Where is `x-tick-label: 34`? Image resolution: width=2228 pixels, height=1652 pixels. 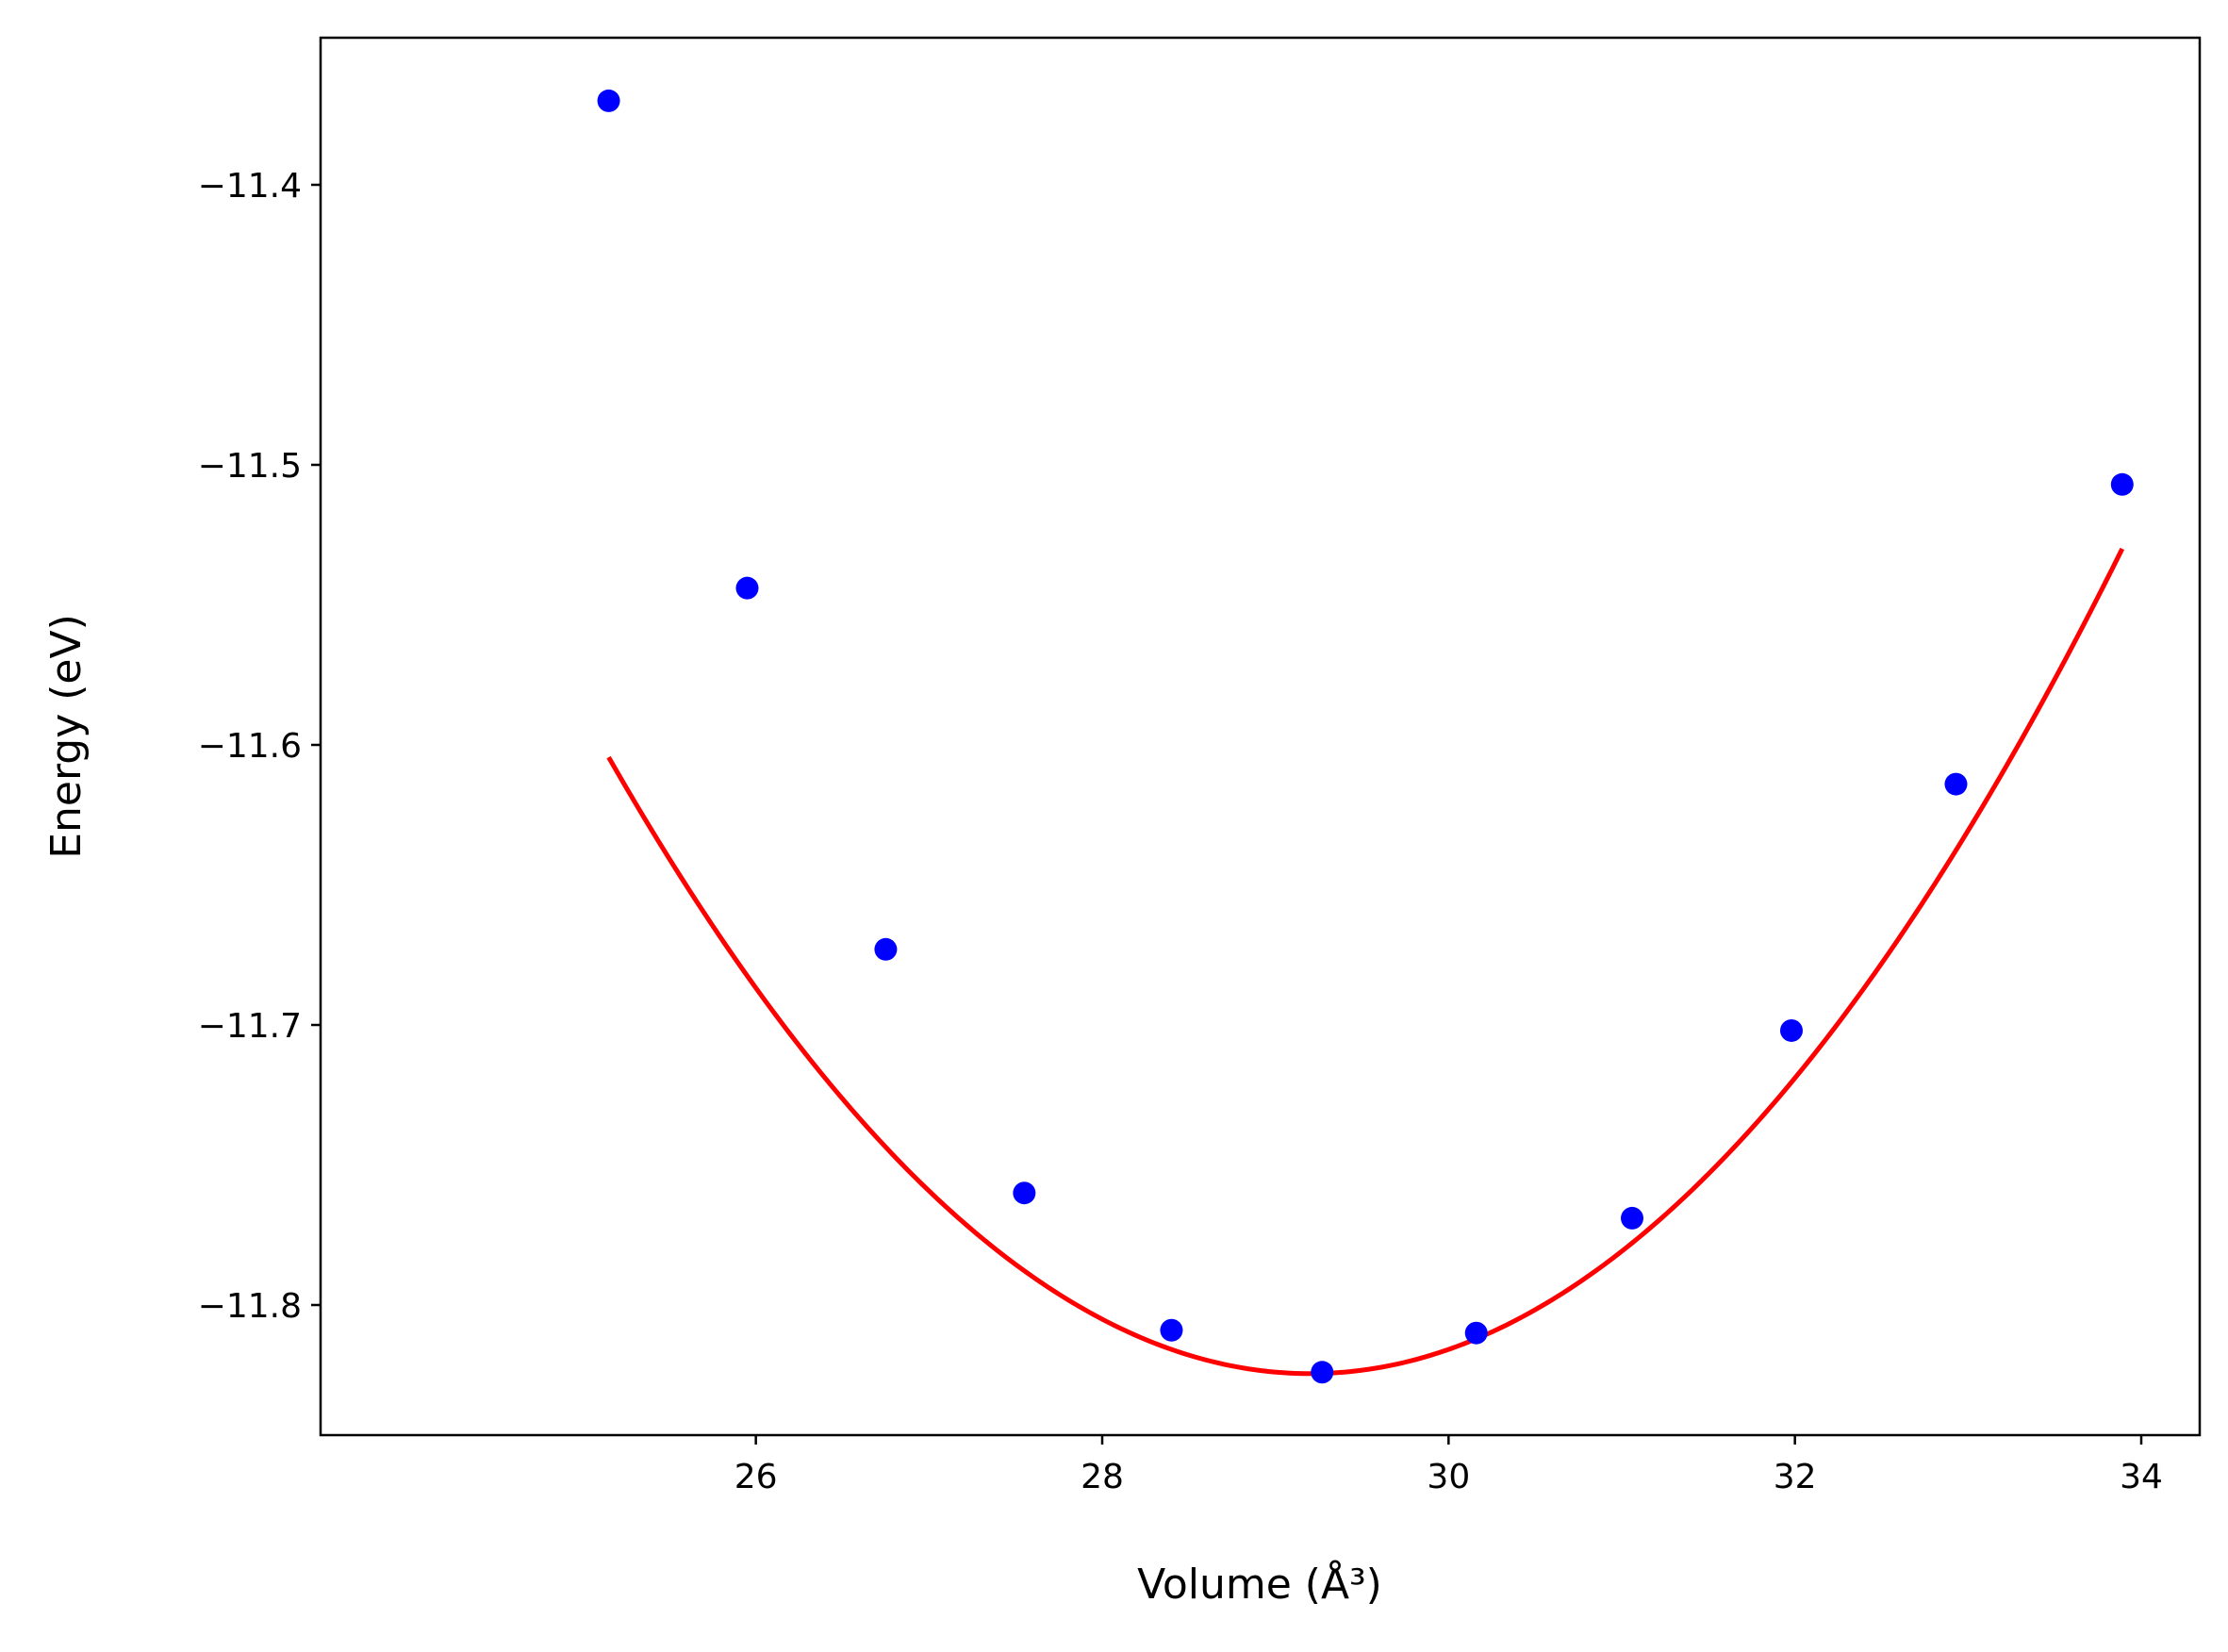
x-tick-label: 34 is located at coordinates (2141, 1477).